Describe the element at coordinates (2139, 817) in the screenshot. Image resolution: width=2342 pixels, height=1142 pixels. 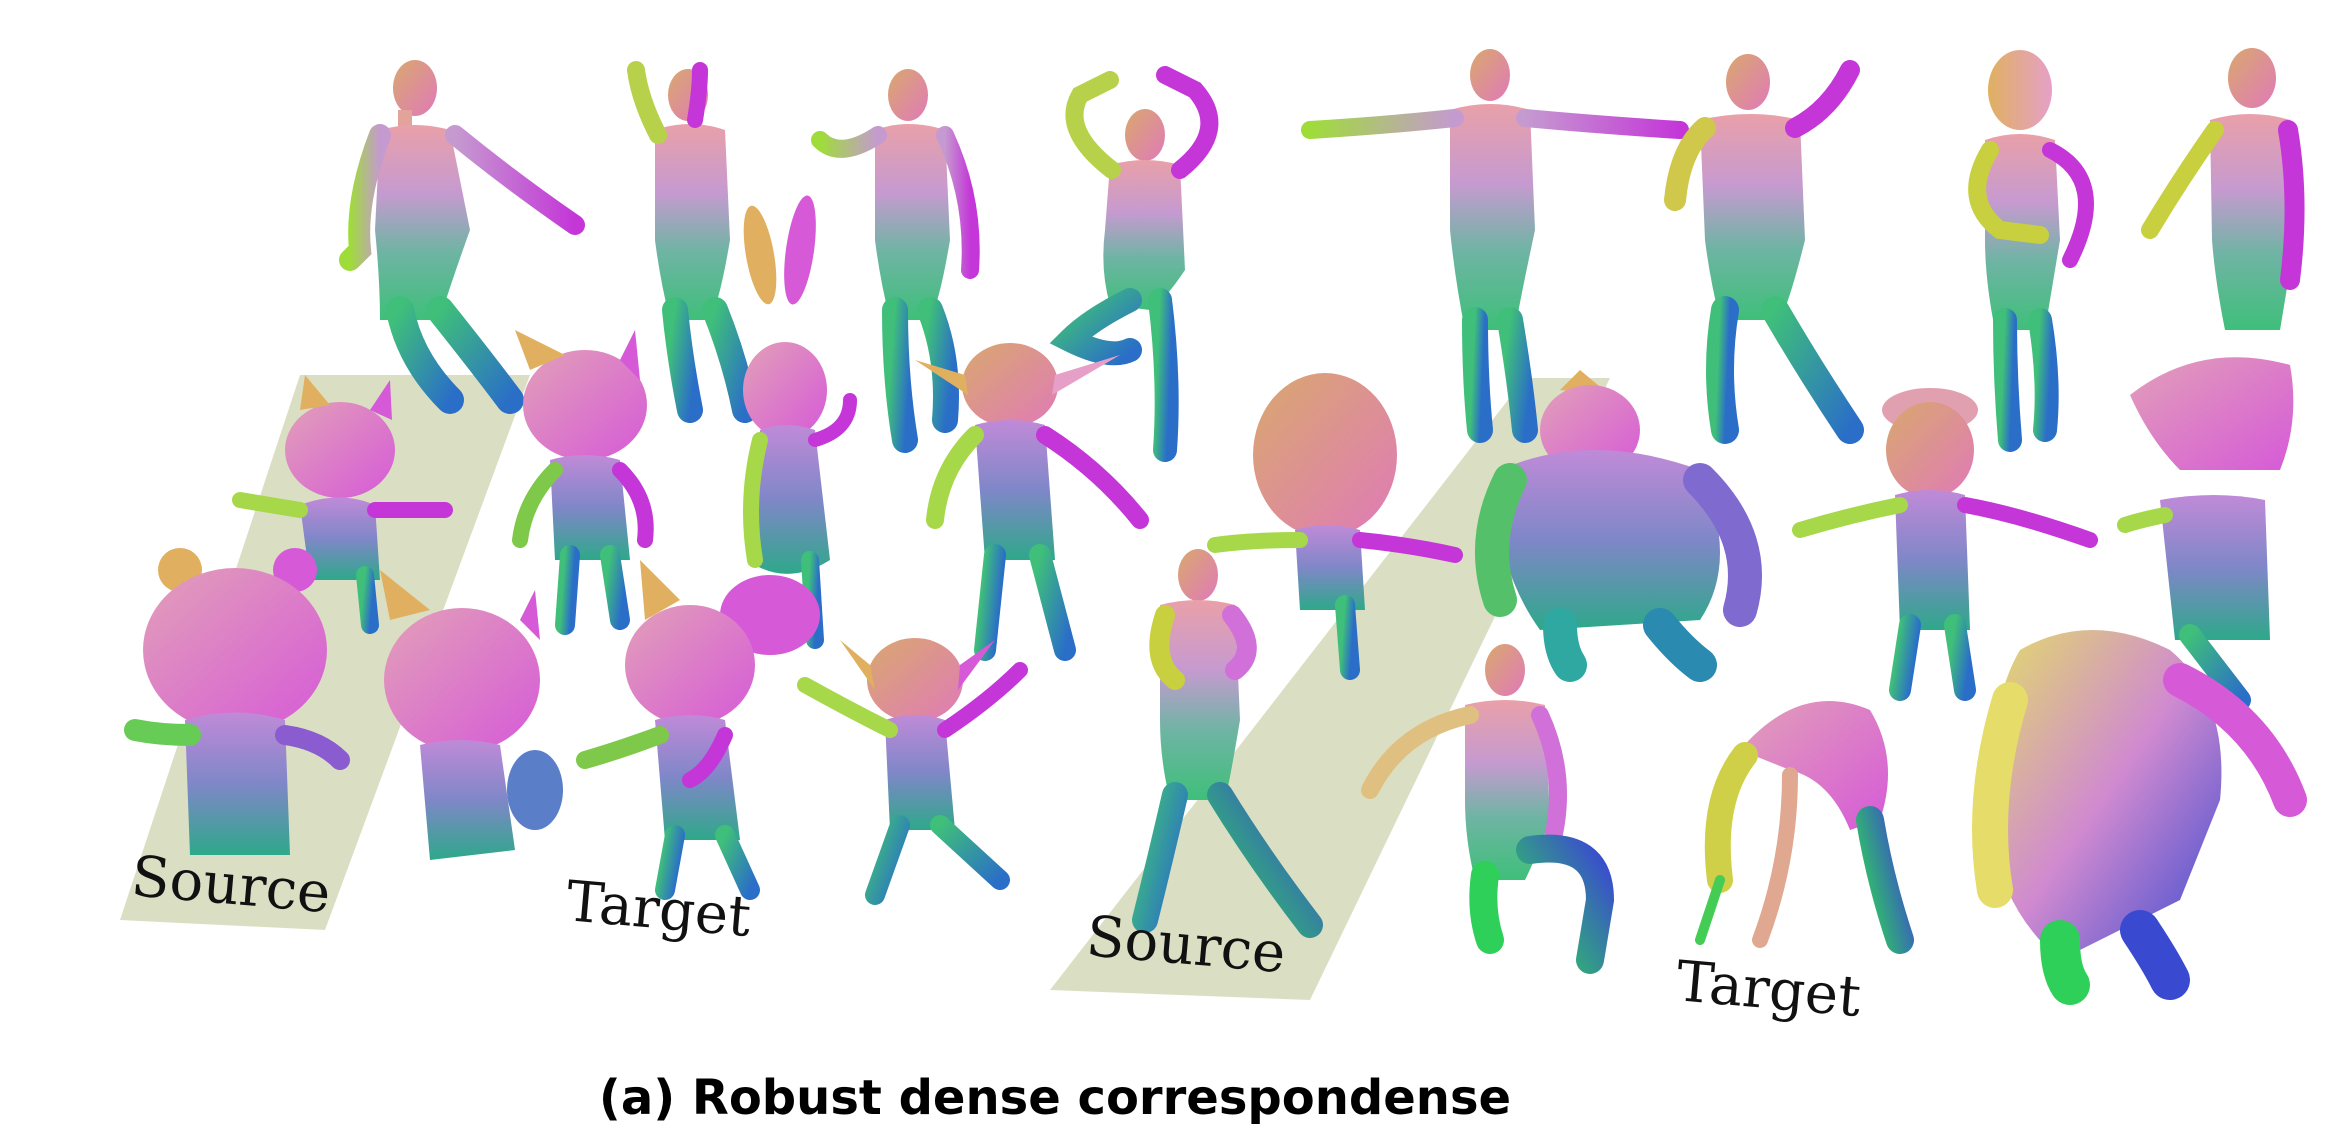
I see `ogre` at that location.